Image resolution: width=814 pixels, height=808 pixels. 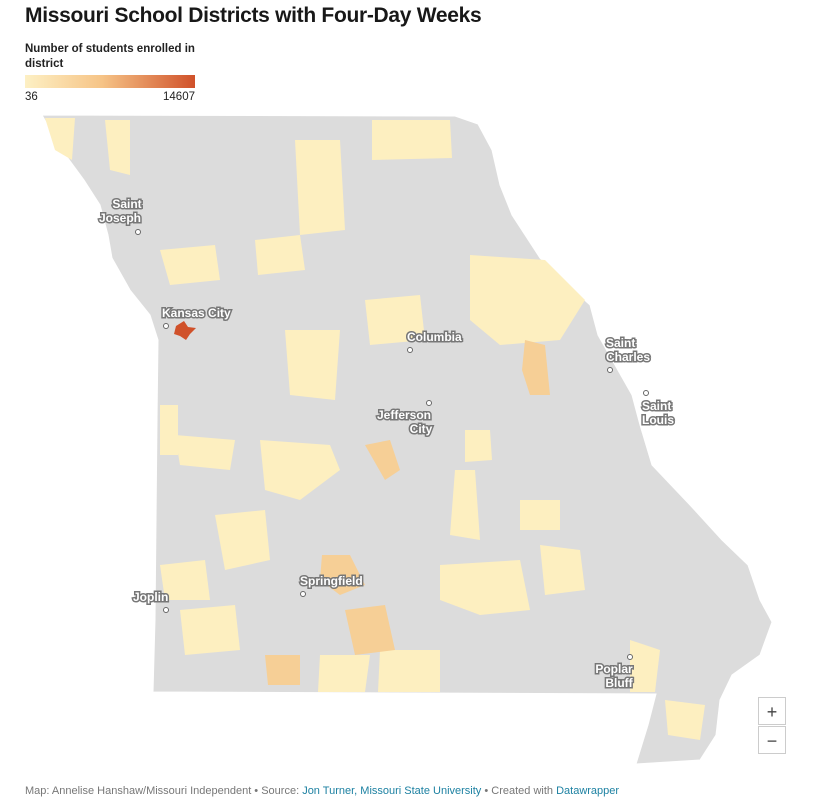 What do you see at coordinates (404, 415) in the screenshot?
I see `city-label: Jefferson` at bounding box center [404, 415].